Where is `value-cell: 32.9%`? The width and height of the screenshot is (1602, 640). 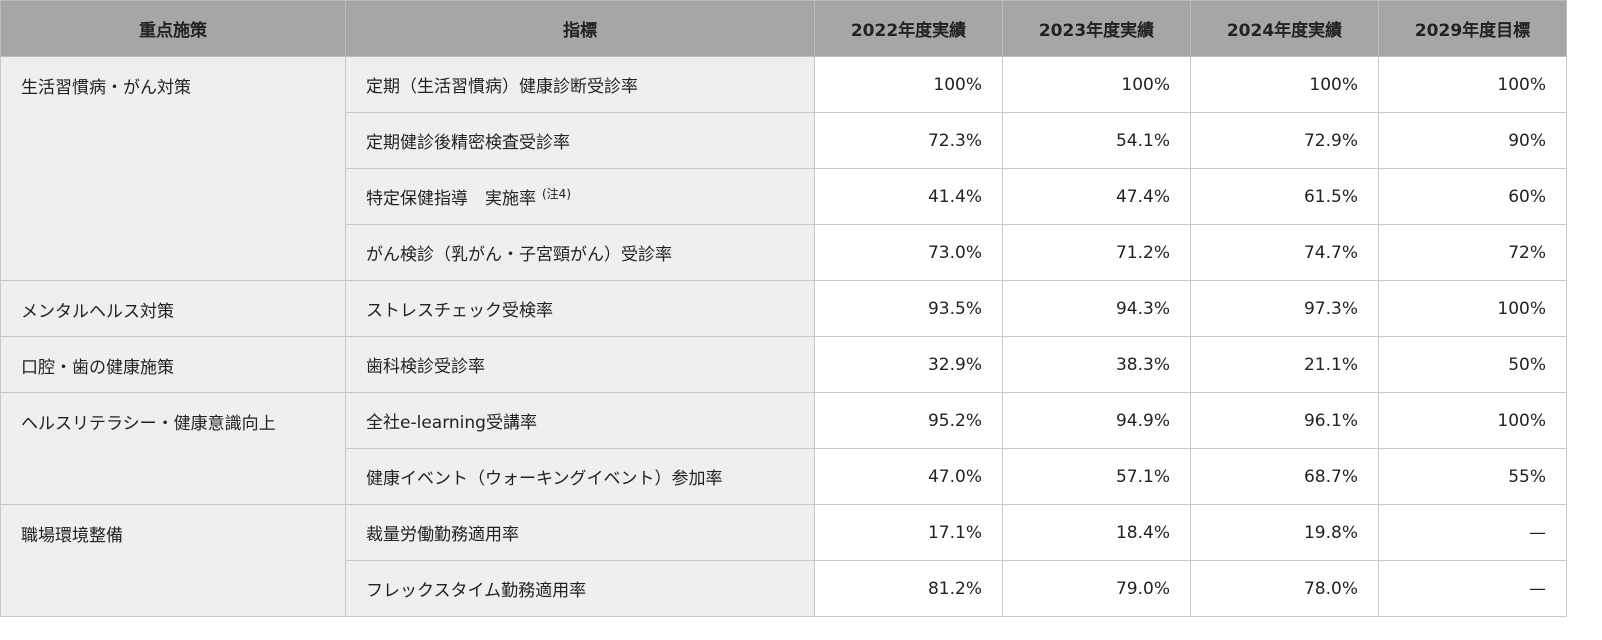
value-cell: 32.9% is located at coordinates (908, 364).